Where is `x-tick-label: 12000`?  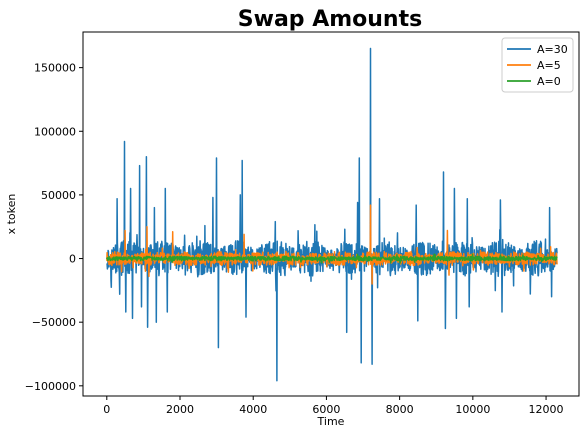 x-tick-label: 12000 is located at coordinates (546, 409).